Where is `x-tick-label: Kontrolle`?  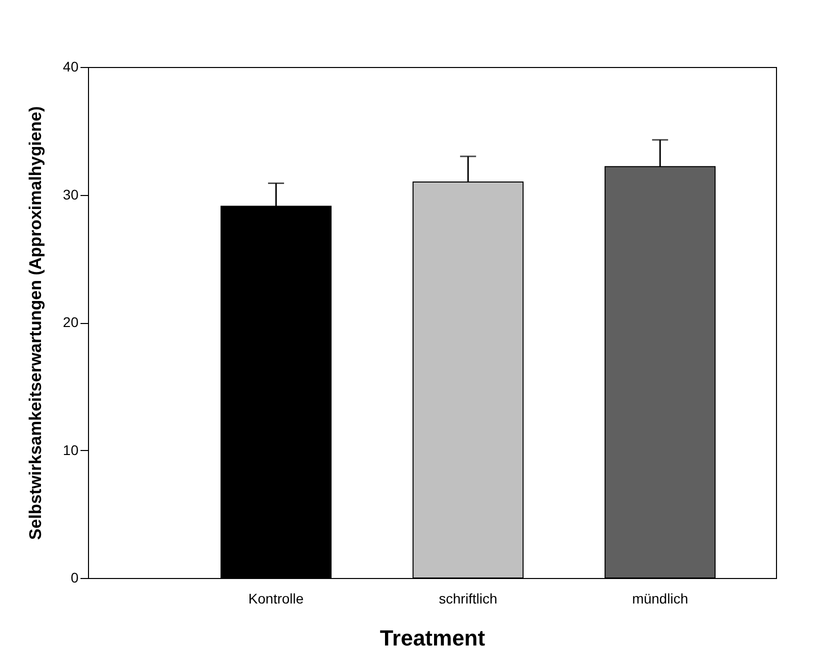
x-tick-label: Kontrolle is located at coordinates (276, 598).